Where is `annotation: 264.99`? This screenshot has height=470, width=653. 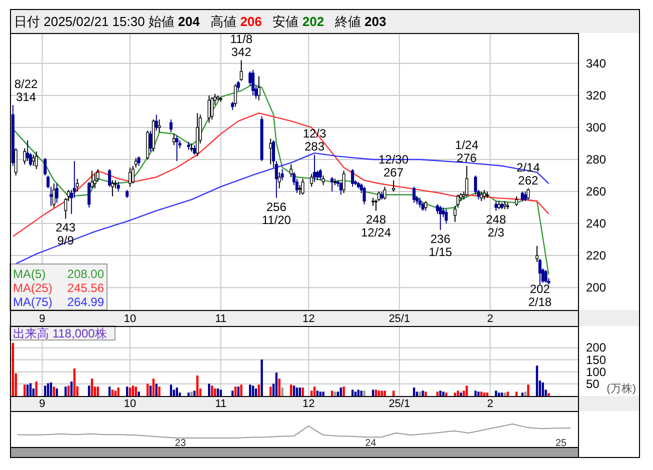 annotation: 264.99 is located at coordinates (85, 302).